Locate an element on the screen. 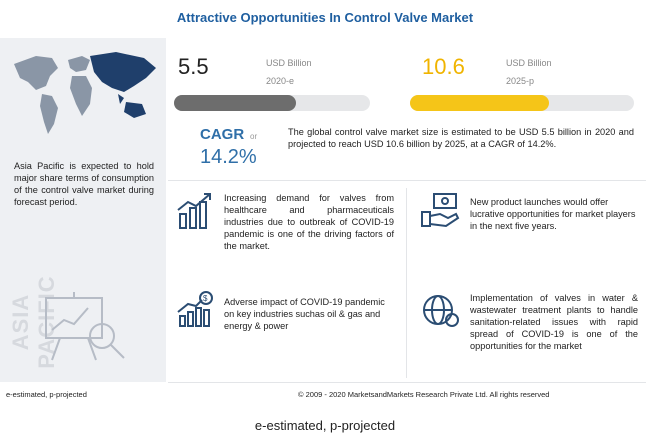  value-2020: 5.5 is located at coordinates (193, 66).